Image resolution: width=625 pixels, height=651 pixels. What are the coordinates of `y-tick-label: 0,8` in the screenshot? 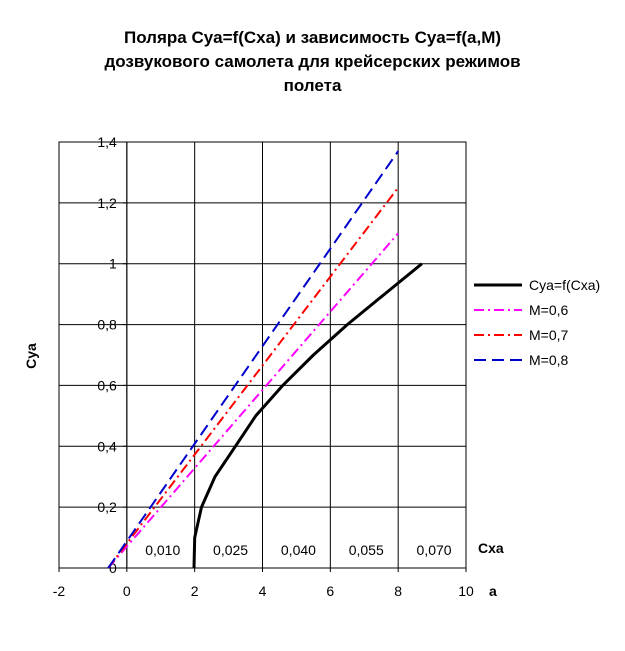 It's located at (107, 325).